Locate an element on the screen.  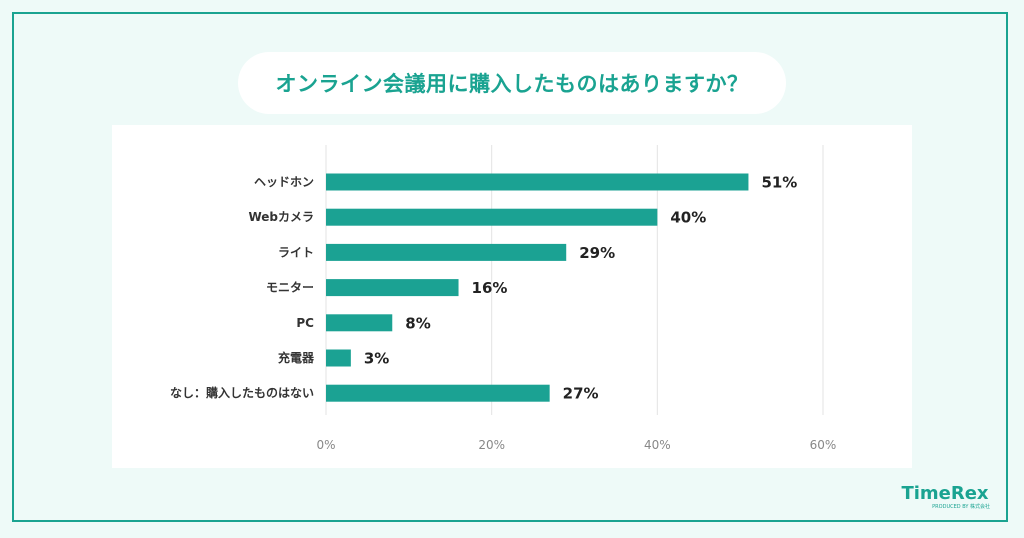
title-pill: オンライン会議用に購入したものはありますか？ is located at coordinates (512, 83).